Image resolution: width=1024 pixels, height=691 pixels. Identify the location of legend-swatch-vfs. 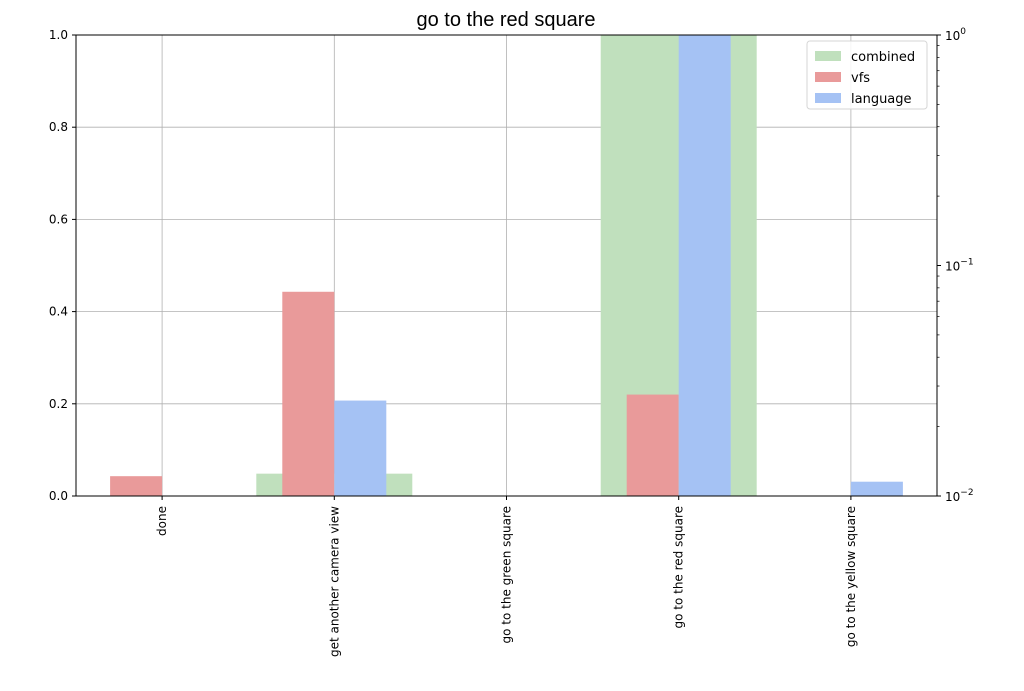
(828, 77).